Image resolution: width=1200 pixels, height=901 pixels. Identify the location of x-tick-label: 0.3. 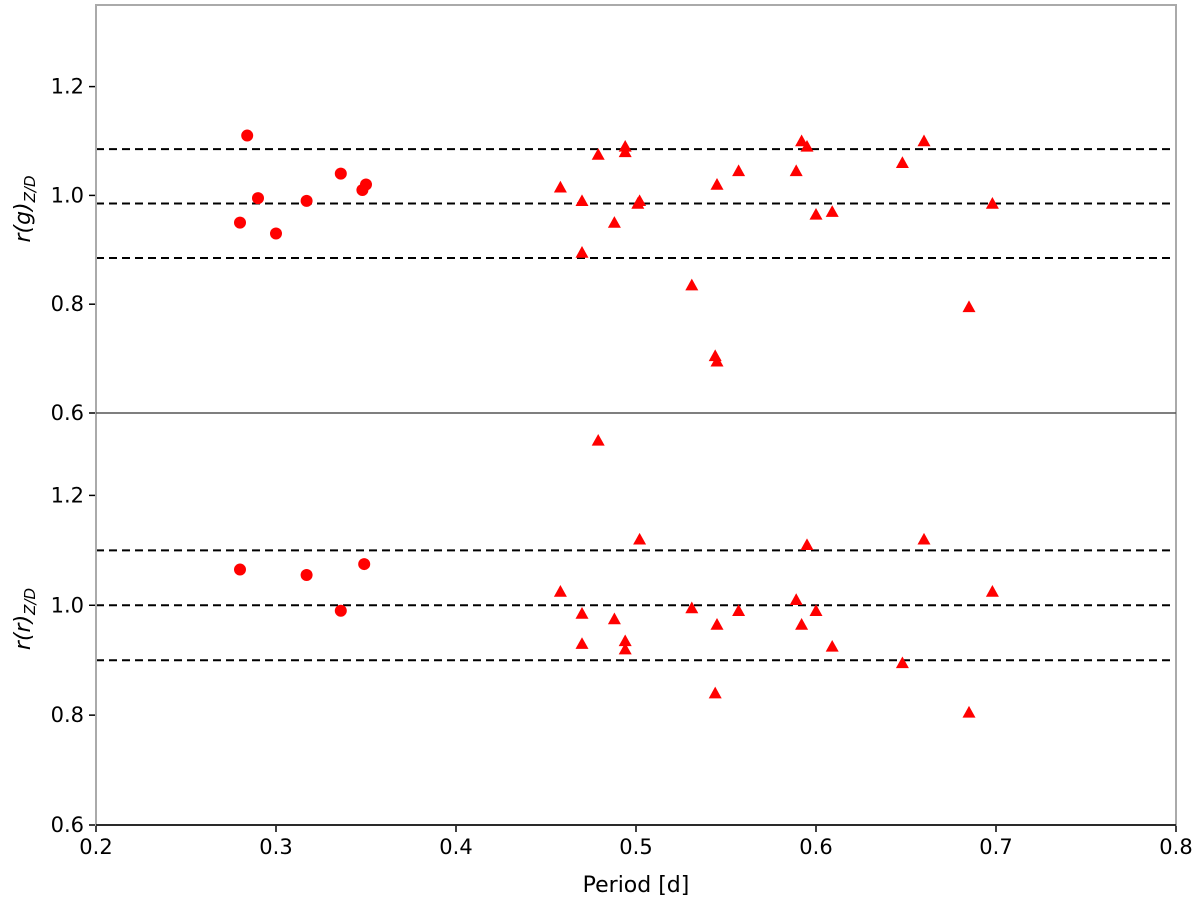
(275, 847).